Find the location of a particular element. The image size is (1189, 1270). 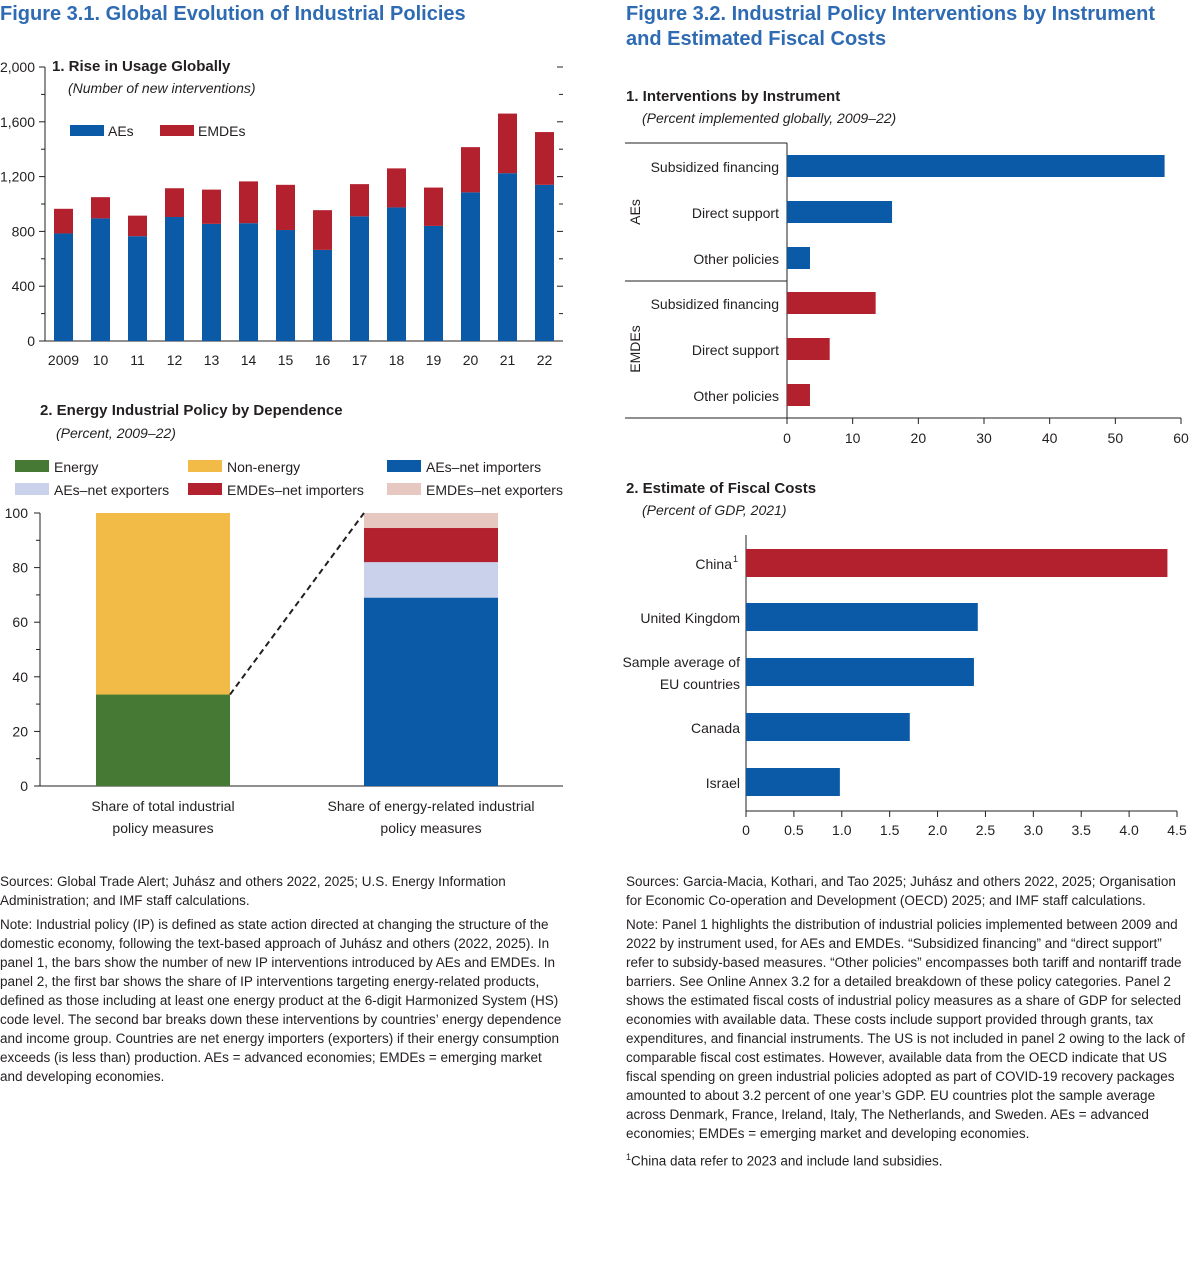

p3-xtick-label: 40 is located at coordinates (1050, 438).